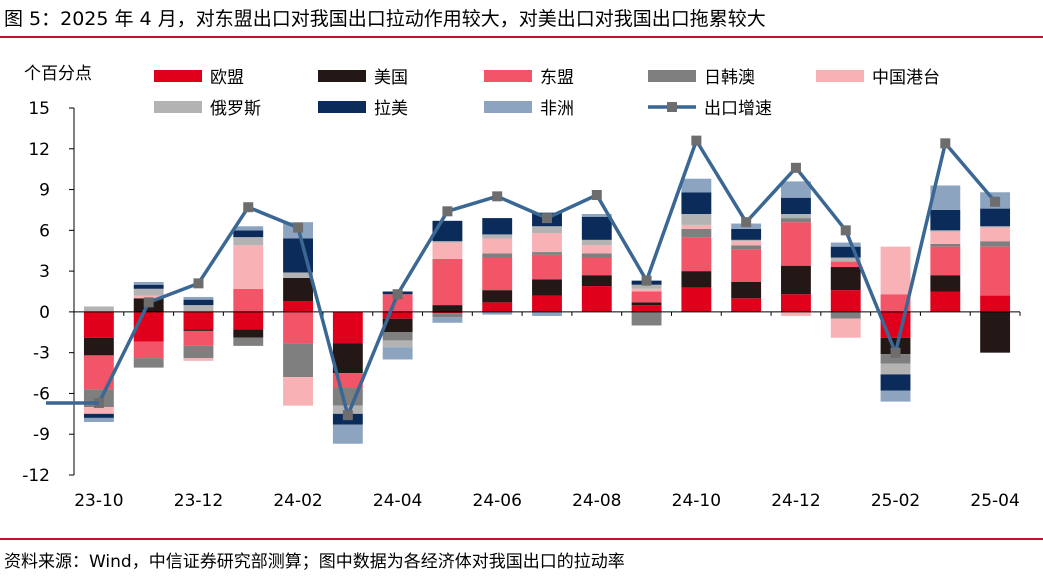 The width and height of the screenshot is (1043, 579). I want to click on y-tick-label: 9, so click(44, 191).